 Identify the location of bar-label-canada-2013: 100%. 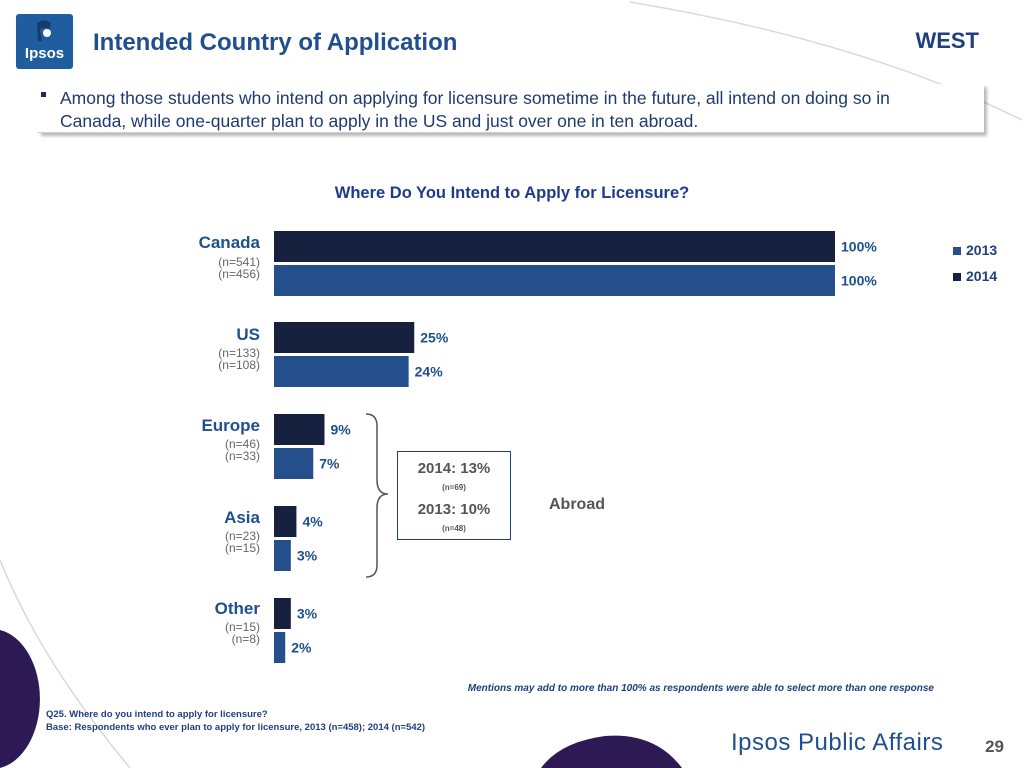
(859, 281).